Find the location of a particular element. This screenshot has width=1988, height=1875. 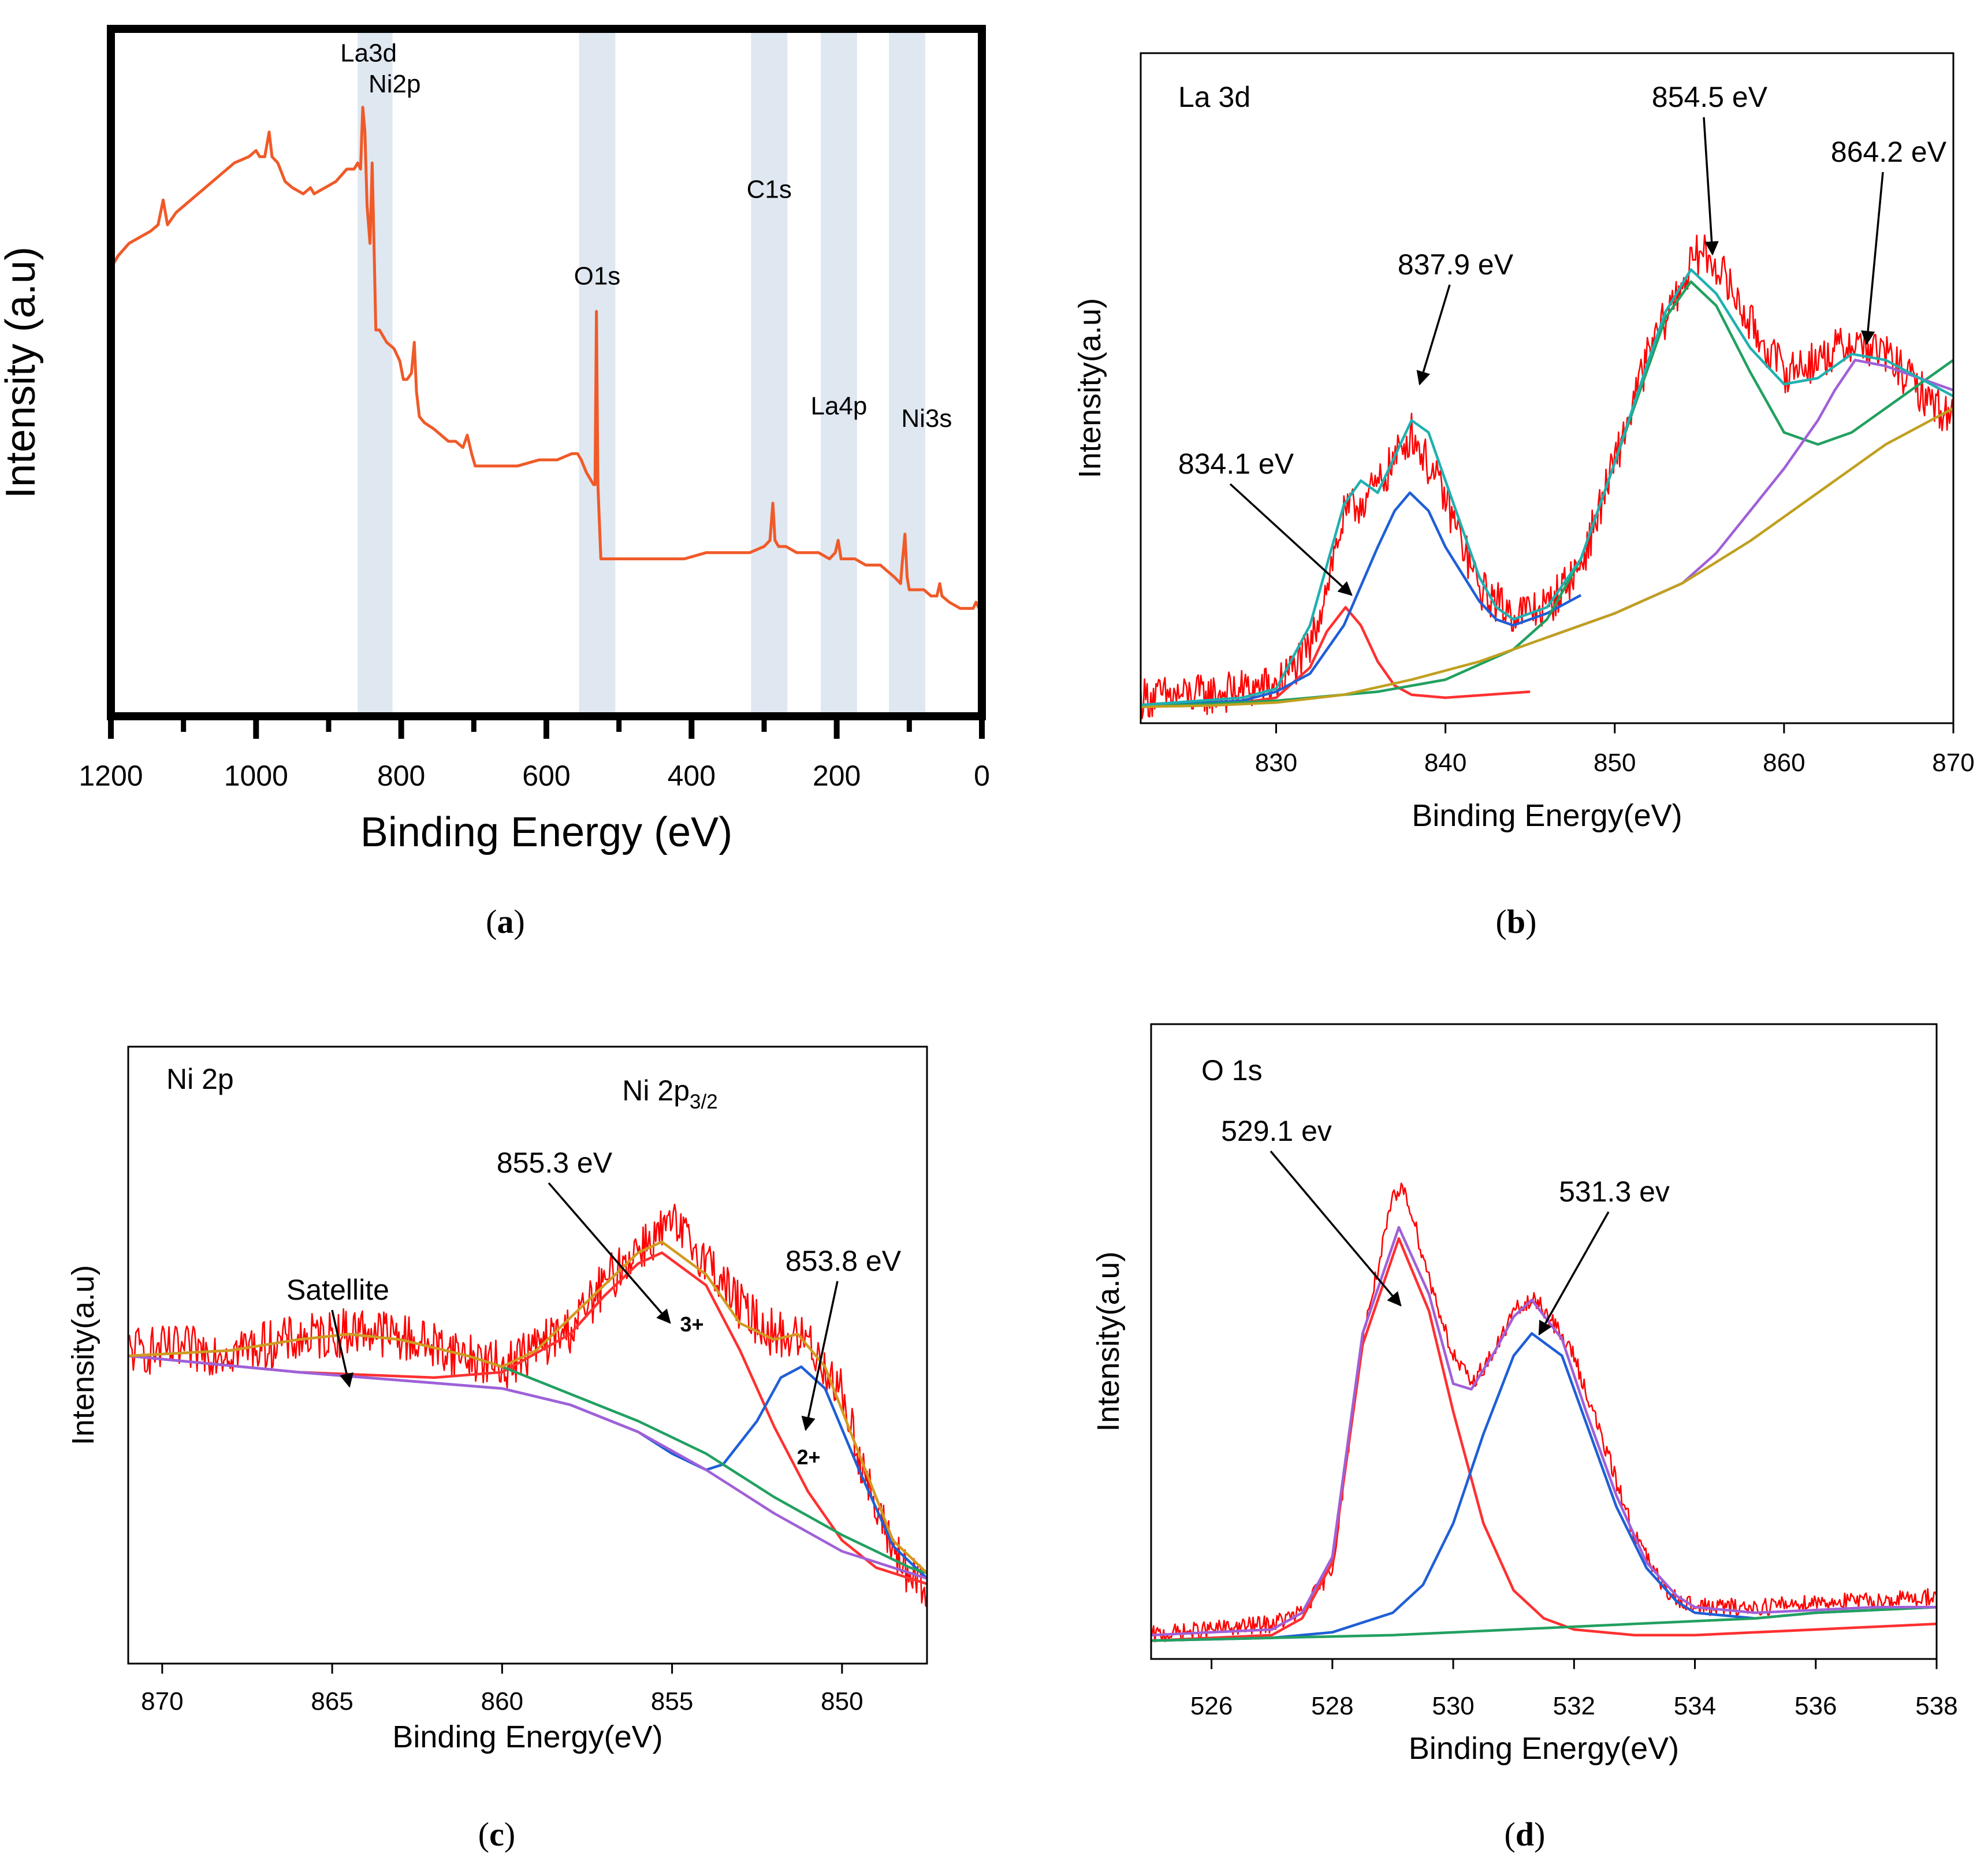

annotation-label: O1s is located at coordinates (597, 276).